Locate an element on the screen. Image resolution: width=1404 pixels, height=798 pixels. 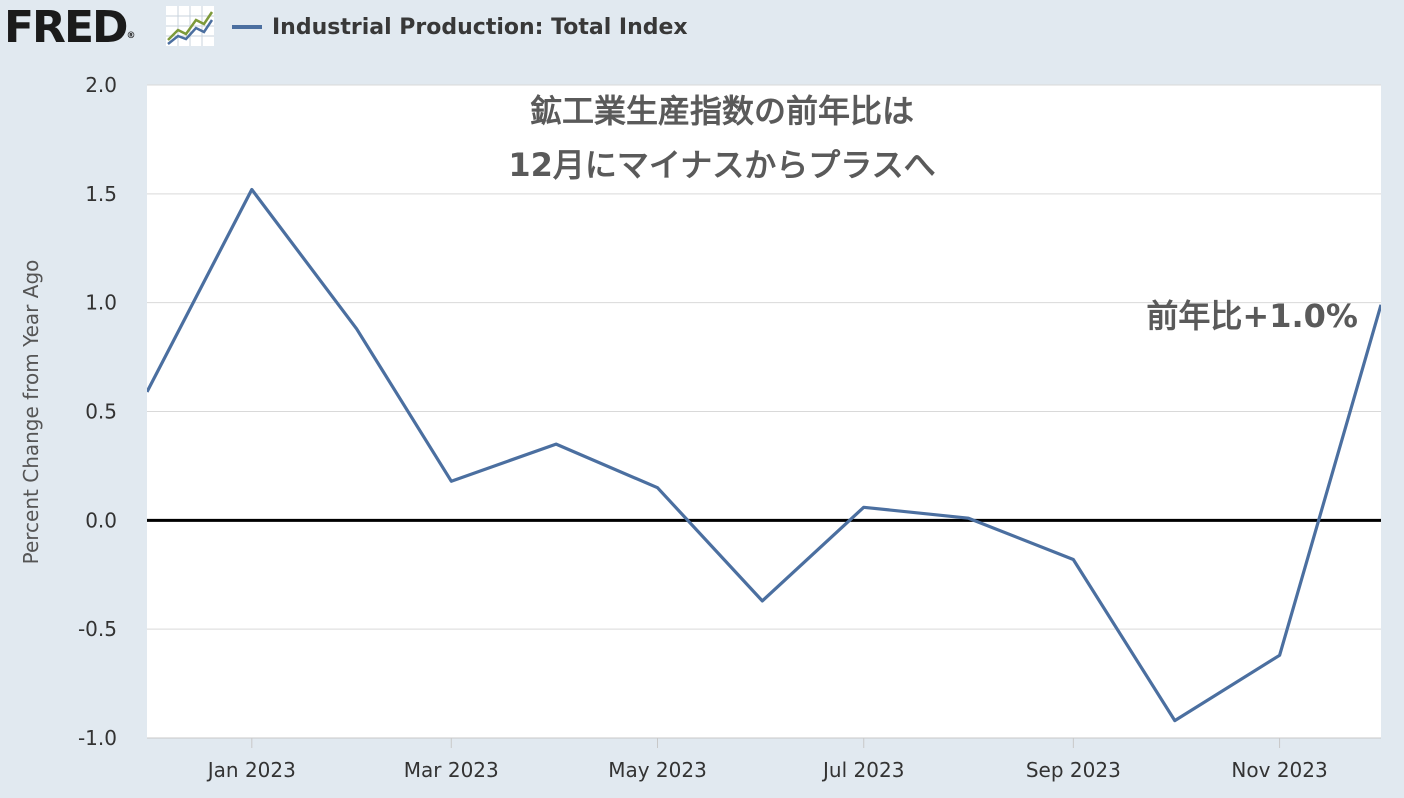
y-tick-label: 0.5 is located at coordinates (101, 412).